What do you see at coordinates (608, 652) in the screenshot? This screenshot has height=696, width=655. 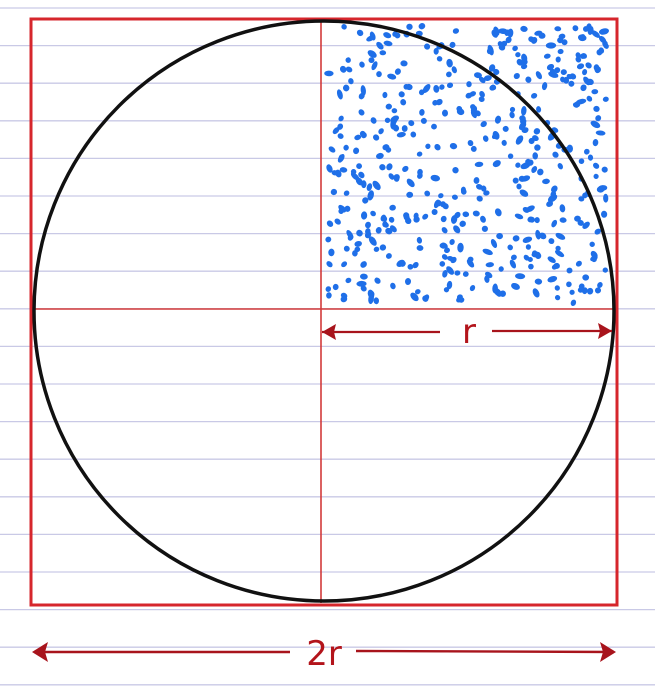 I see `arrow-head-icon` at bounding box center [608, 652].